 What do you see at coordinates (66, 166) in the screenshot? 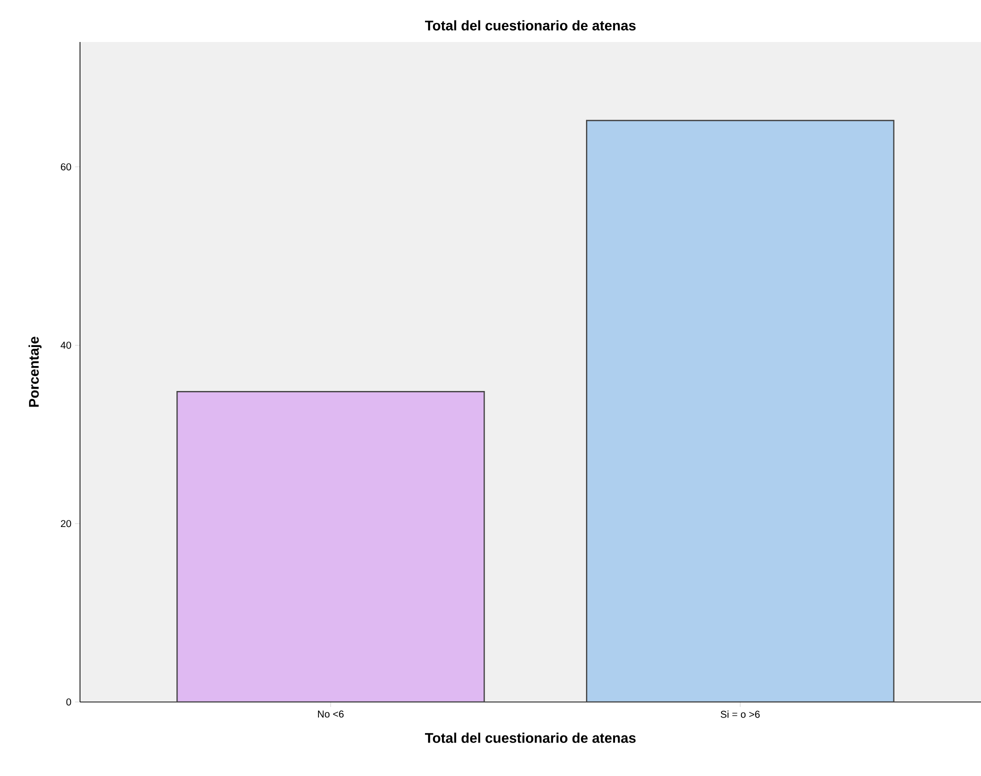
I see `y-tick-label: 60` at bounding box center [66, 166].